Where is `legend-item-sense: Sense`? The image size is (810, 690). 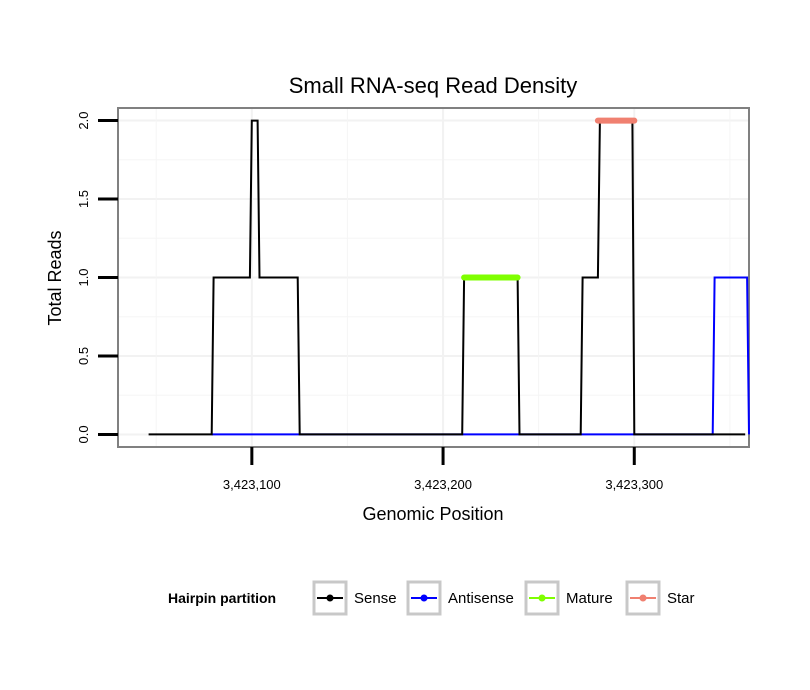
legend-item-sense: Sense is located at coordinates (354, 598).